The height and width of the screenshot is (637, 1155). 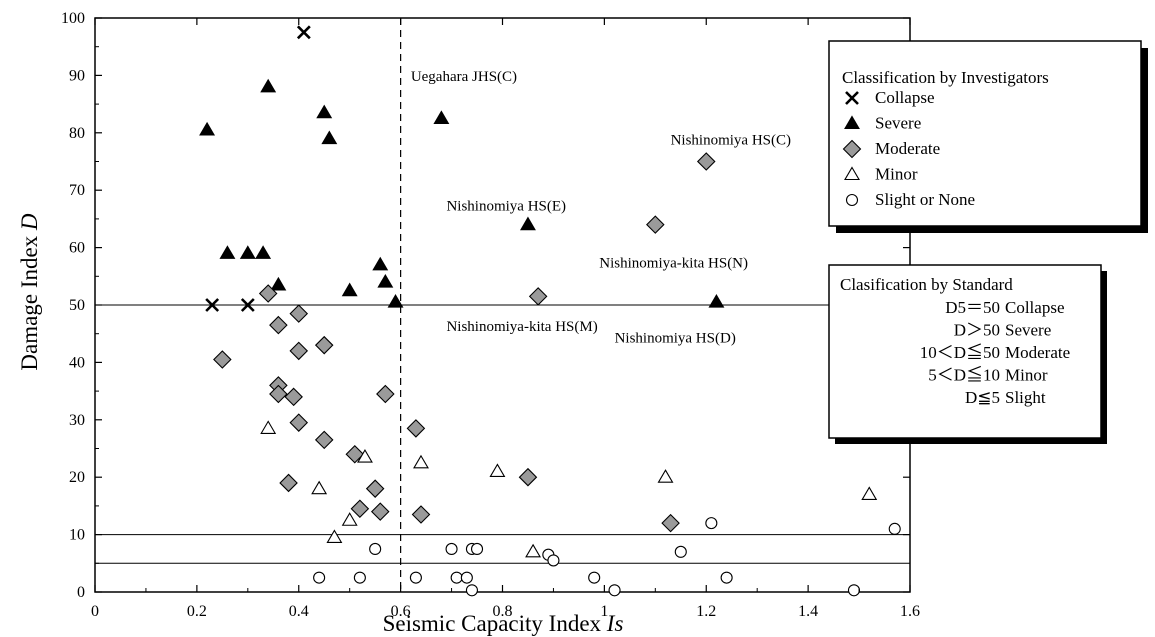 What do you see at coordinates (907, 148) in the screenshot?
I see `legend-item-label: Moderate` at bounding box center [907, 148].